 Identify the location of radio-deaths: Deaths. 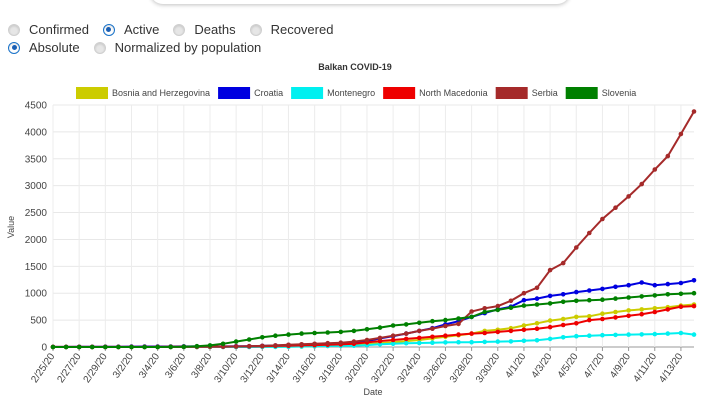
(204, 29).